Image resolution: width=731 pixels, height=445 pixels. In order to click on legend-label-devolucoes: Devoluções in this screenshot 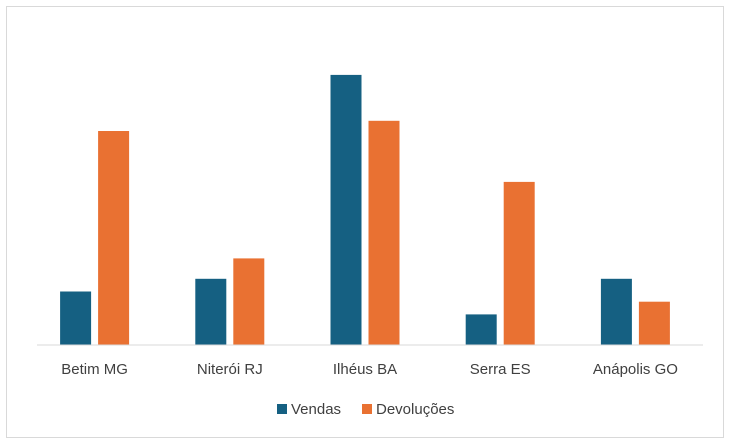, I will do `click(415, 409)`.